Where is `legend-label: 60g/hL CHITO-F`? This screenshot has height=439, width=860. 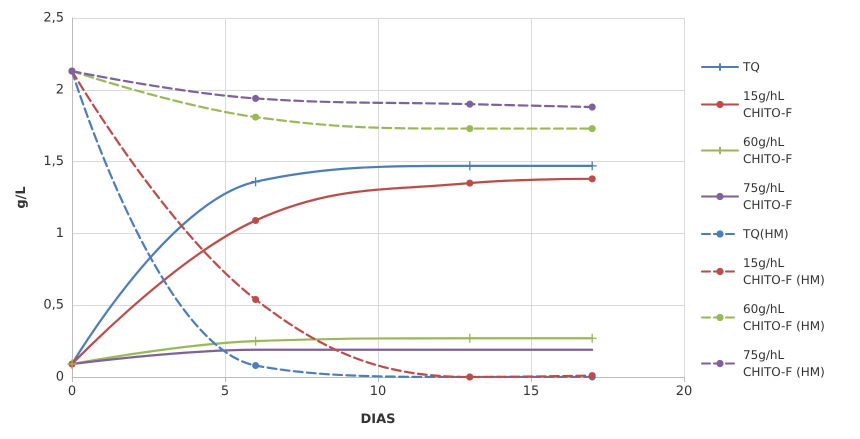
legend-label: 60g/hL CHITO-F is located at coordinates (767, 150).